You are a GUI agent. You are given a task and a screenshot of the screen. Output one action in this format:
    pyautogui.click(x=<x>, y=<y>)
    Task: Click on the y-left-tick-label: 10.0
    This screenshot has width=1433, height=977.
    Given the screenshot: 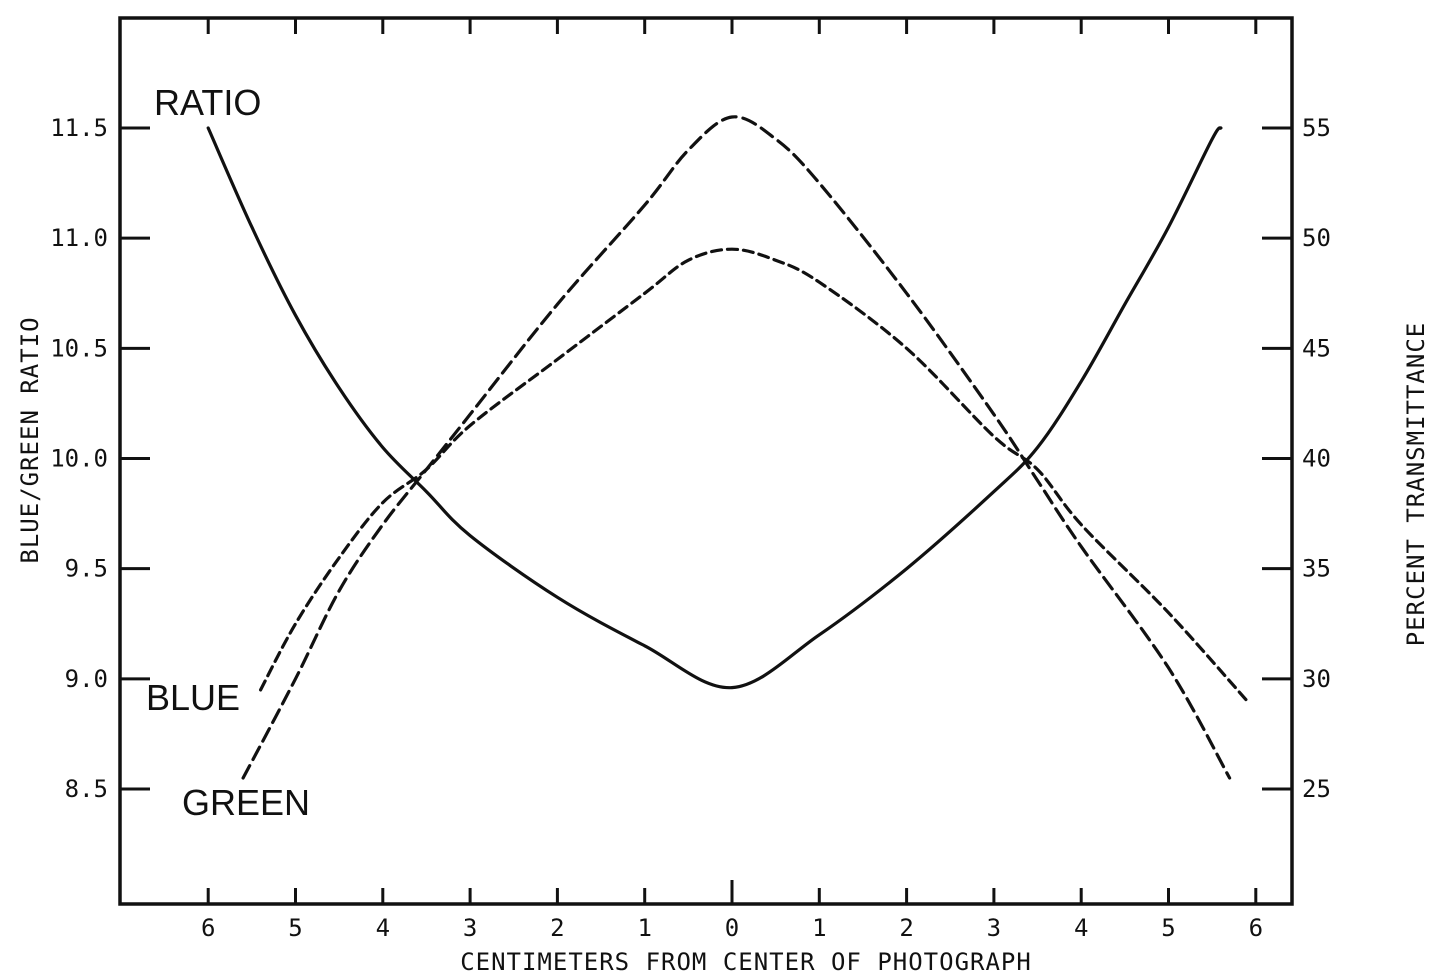 What is the action you would take?
    pyautogui.click(x=79, y=459)
    